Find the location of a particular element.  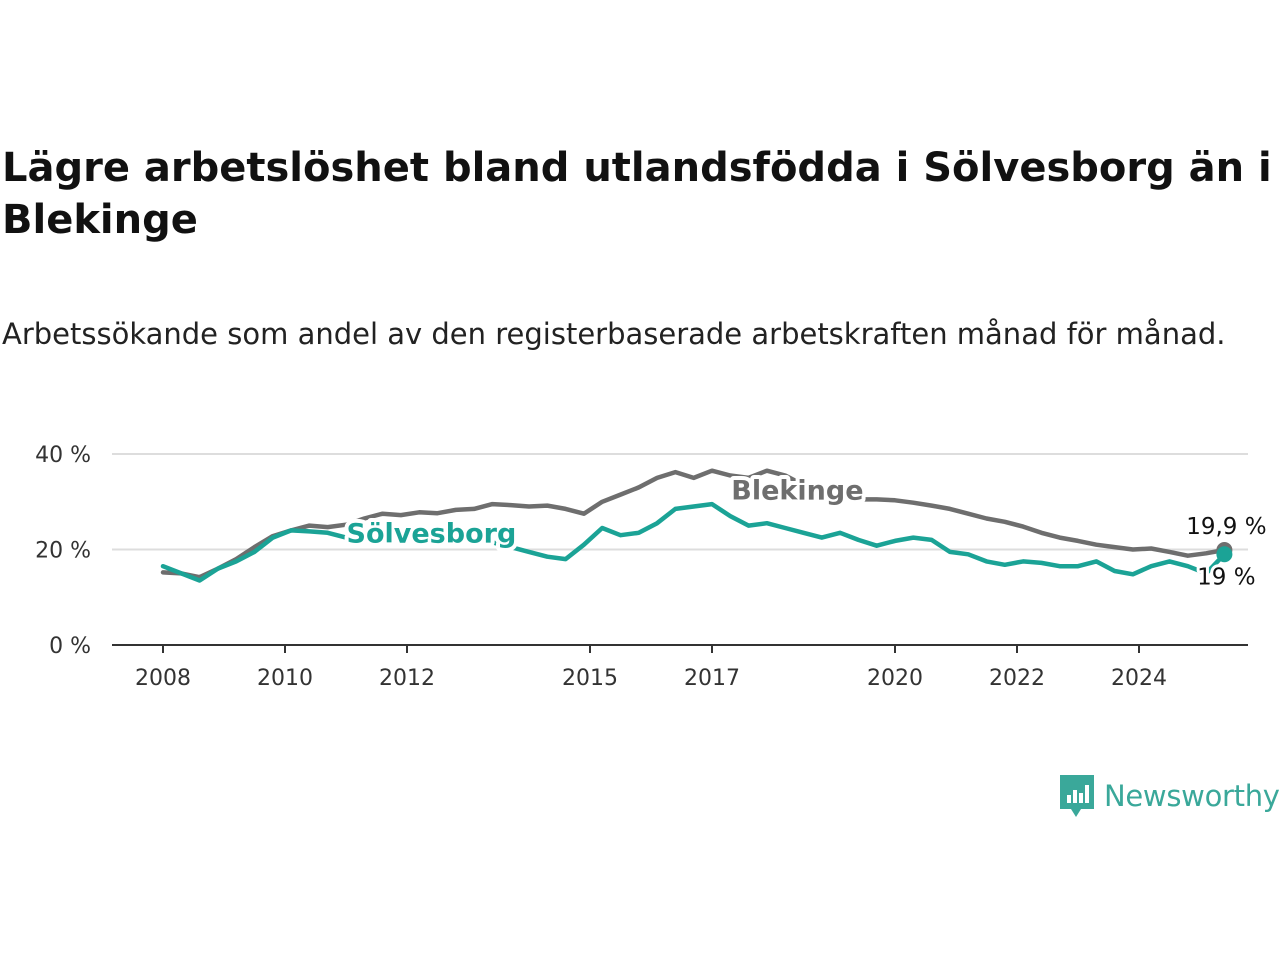

x-tick-label: 2010 is located at coordinates (285, 678).